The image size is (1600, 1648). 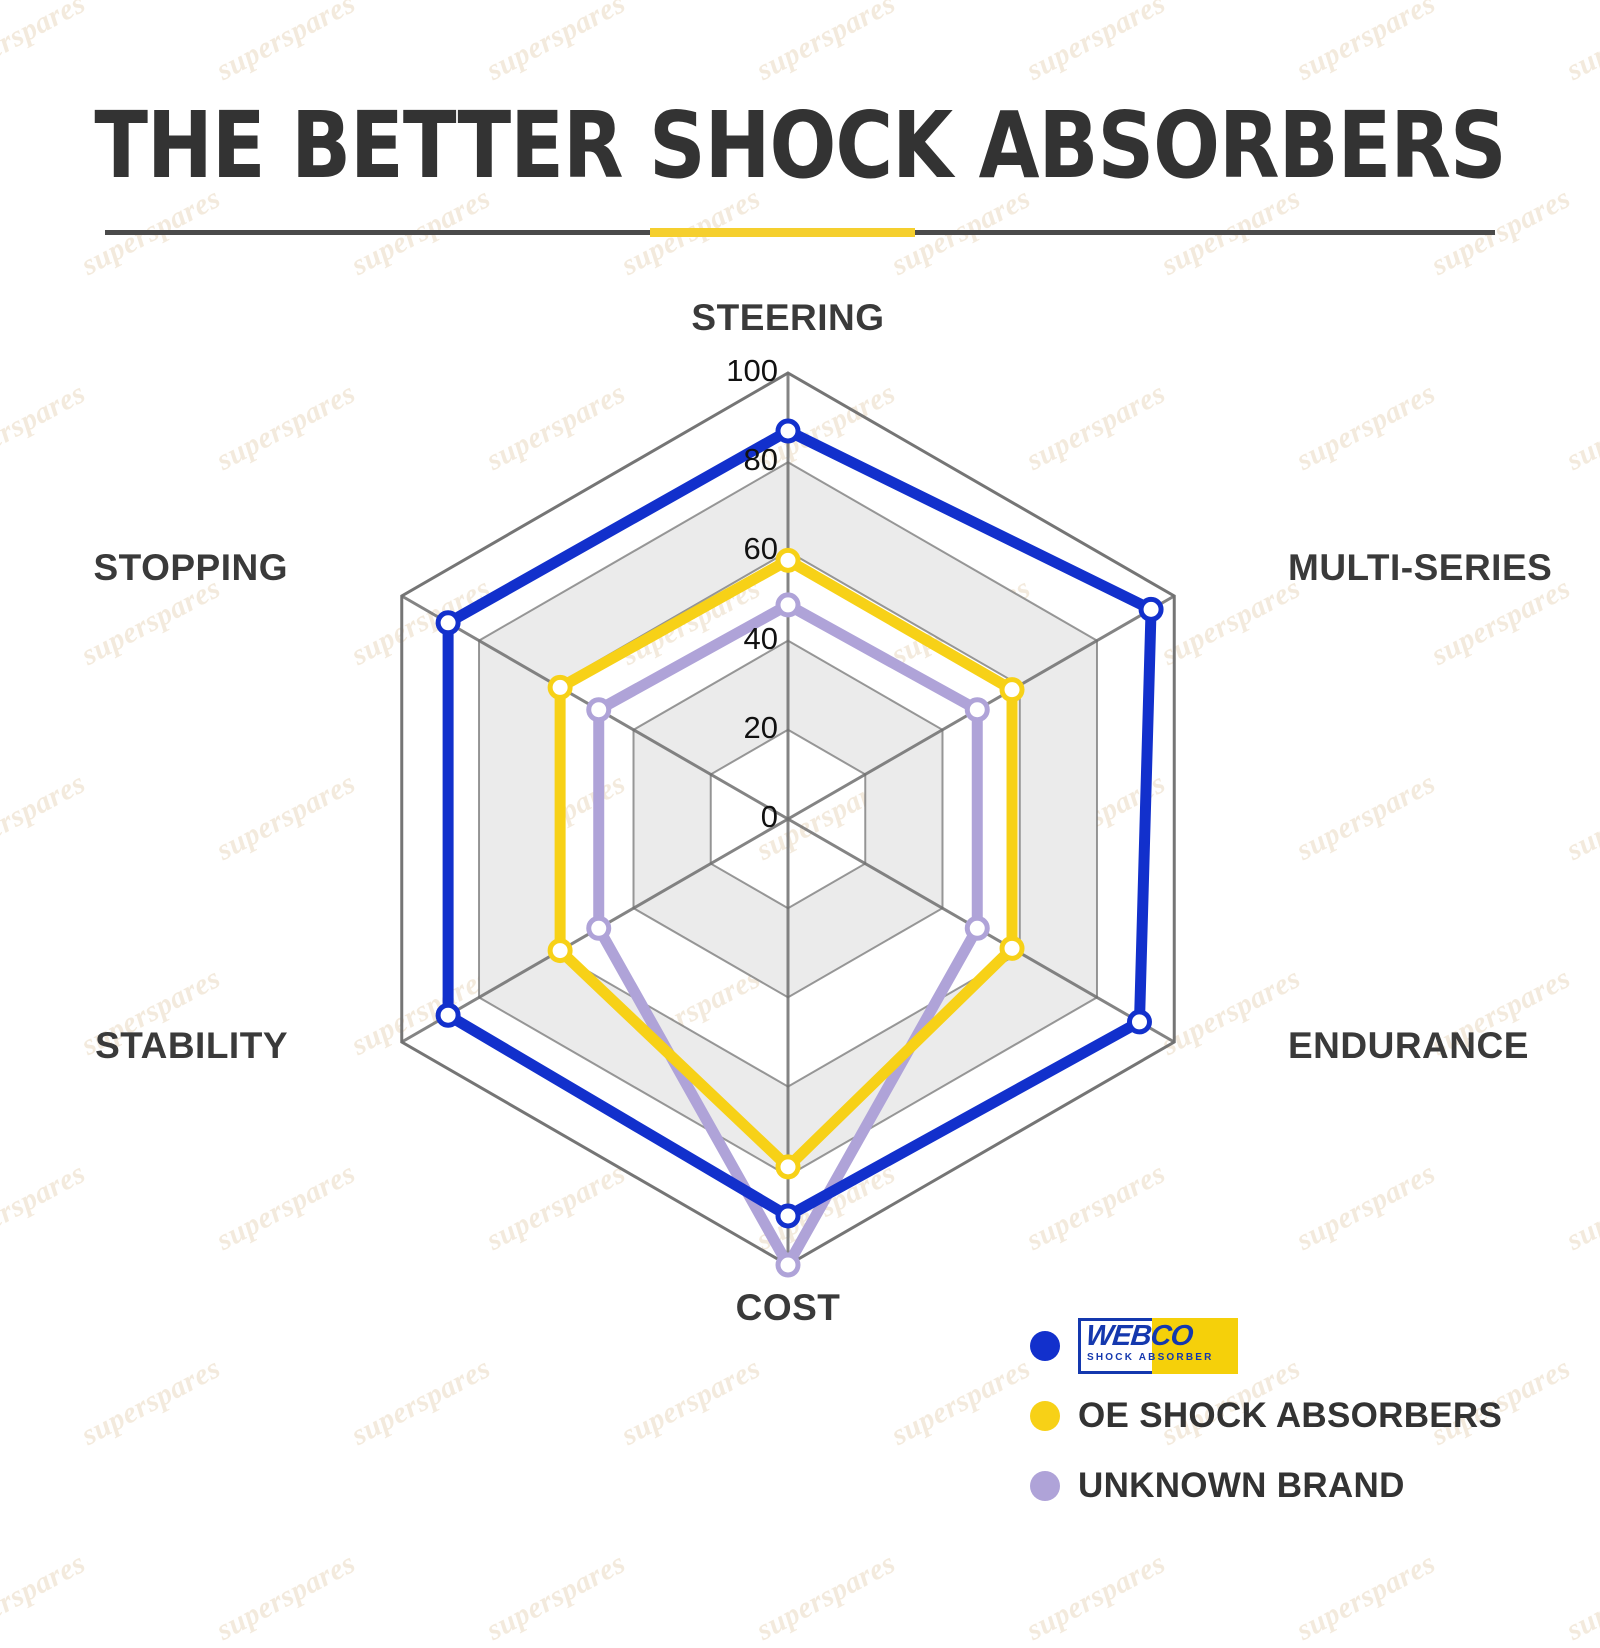 What do you see at coordinates (752, 370) in the screenshot?
I see `tick-label-100: 100` at bounding box center [752, 370].